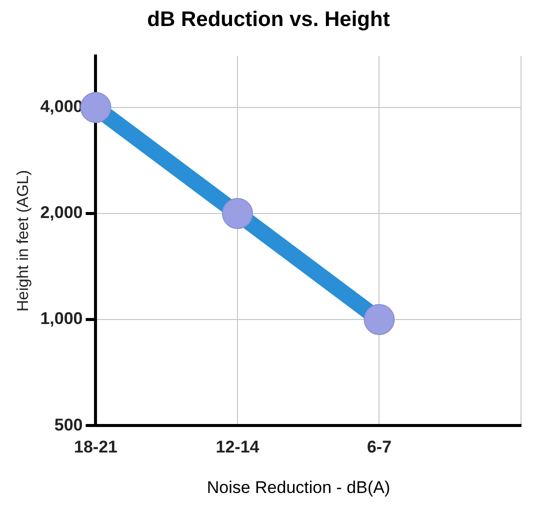 The image size is (537, 513). I want to click on x-tick-label: 12-14, so click(238, 446).